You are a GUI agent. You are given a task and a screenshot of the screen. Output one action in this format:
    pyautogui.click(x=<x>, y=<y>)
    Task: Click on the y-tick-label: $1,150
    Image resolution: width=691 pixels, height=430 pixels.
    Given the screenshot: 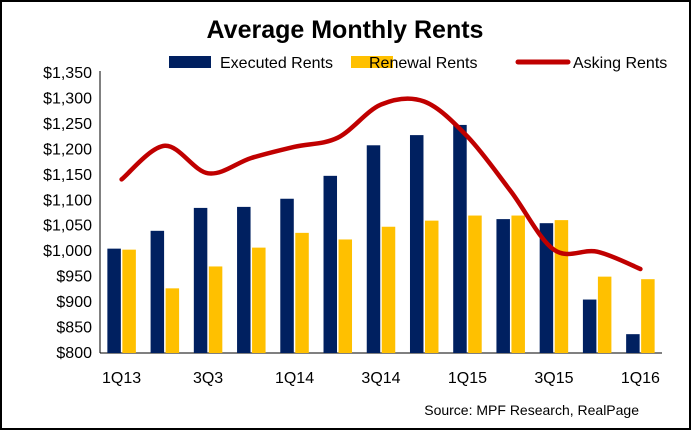 What is the action you would take?
    pyautogui.click(x=67, y=175)
    